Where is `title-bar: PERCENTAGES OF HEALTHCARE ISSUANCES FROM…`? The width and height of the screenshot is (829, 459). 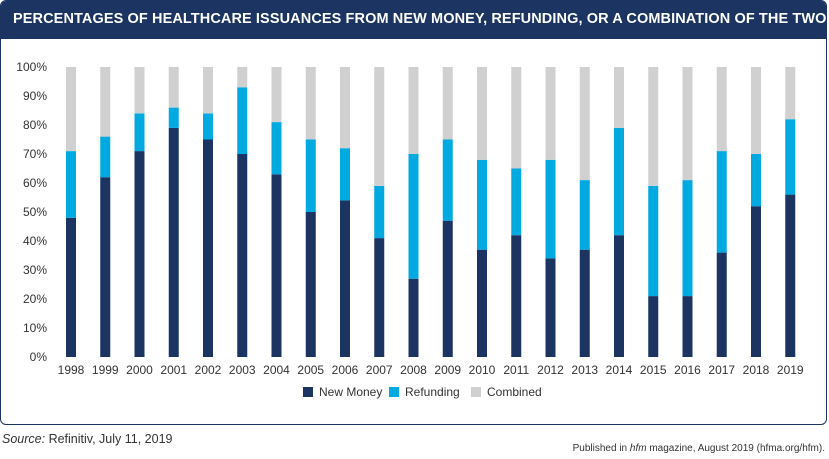 title-bar: PERCENTAGES OF HEALTHCARE ISSUANCES FROM… is located at coordinates (413, 20).